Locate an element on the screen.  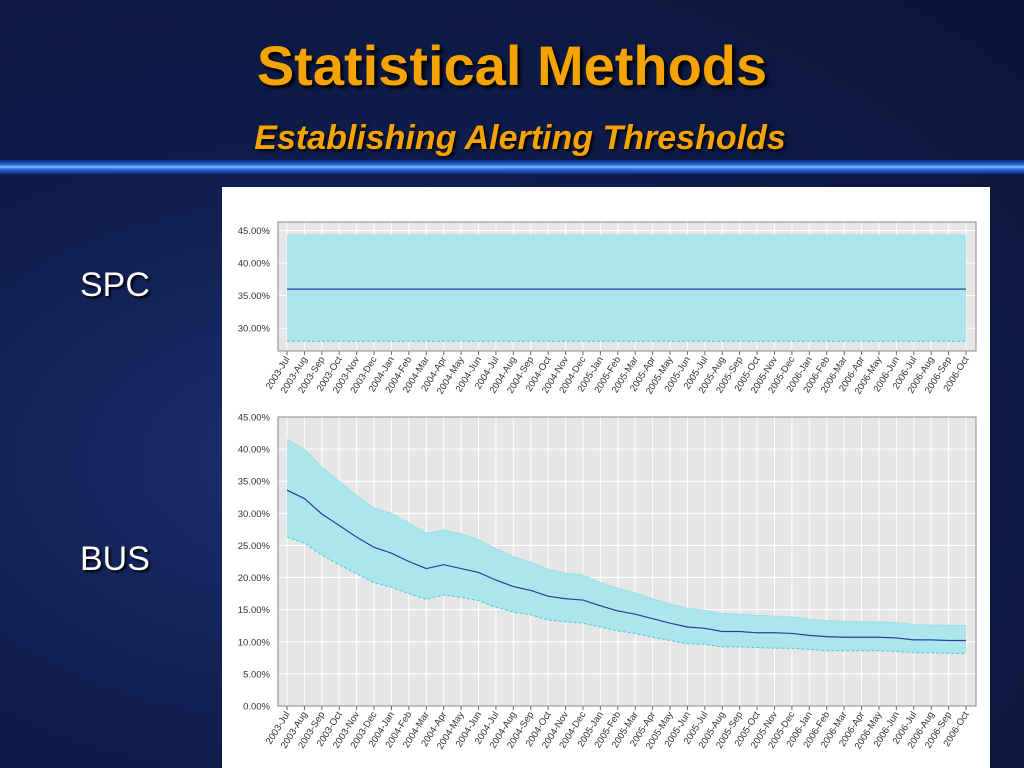
threshold-band is located at coordinates (626, 288).